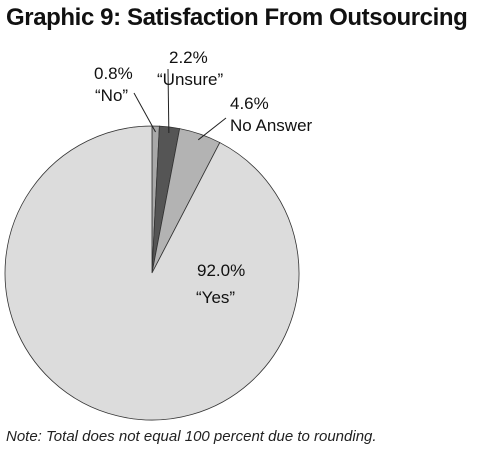 The width and height of the screenshot is (480, 454). I want to click on leader-line-unsure, so click(168, 101).